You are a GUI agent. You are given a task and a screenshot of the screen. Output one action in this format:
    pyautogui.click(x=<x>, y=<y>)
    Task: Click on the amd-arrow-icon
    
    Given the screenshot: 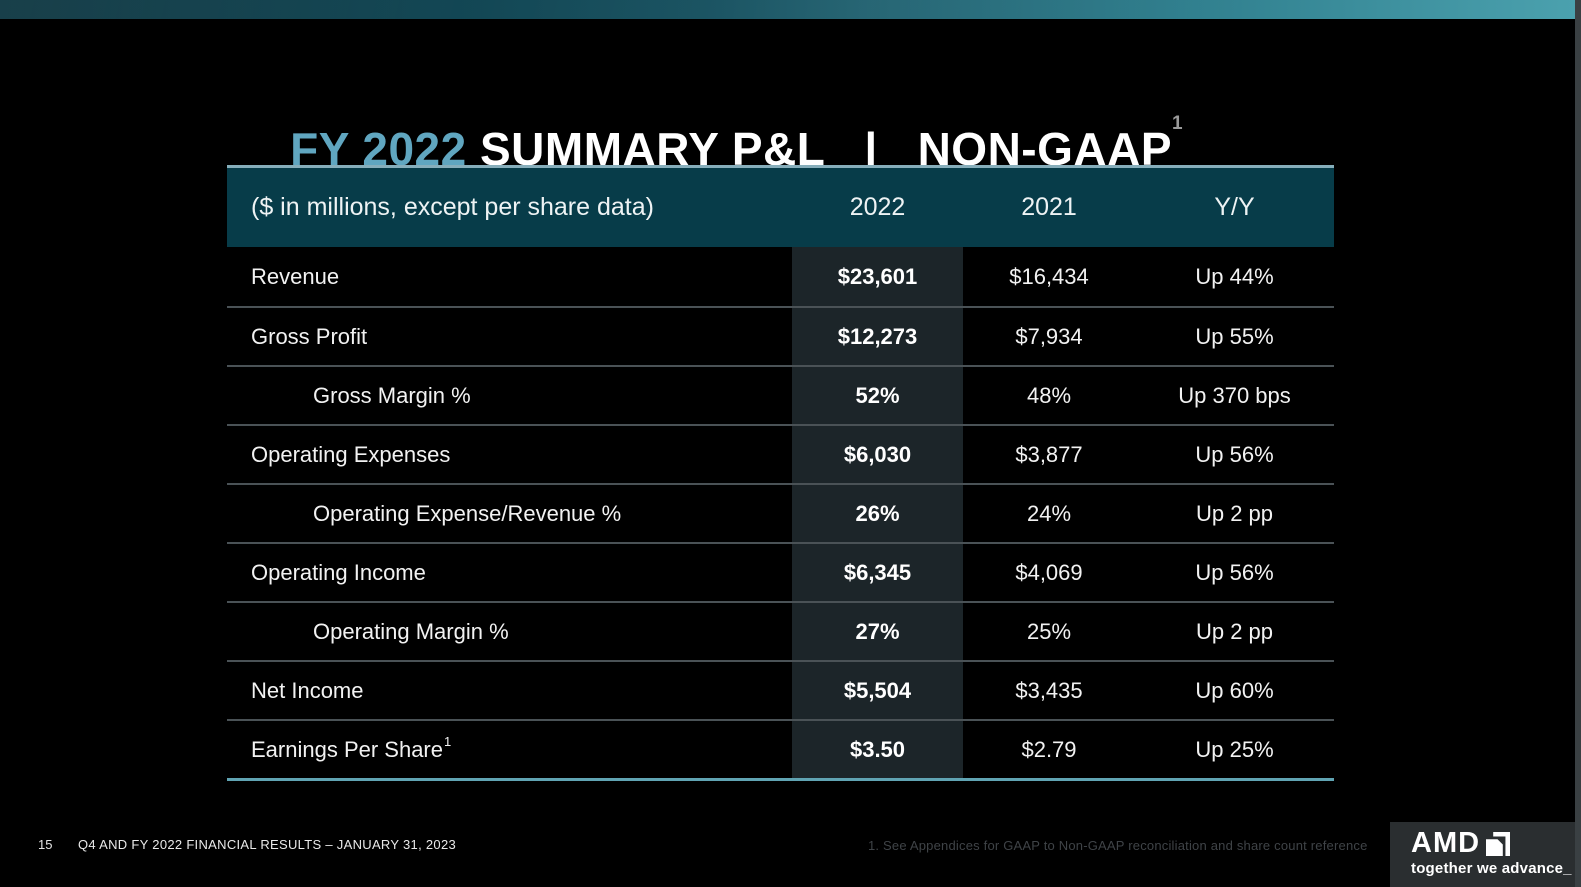 What is the action you would take?
    pyautogui.click(x=1498, y=843)
    